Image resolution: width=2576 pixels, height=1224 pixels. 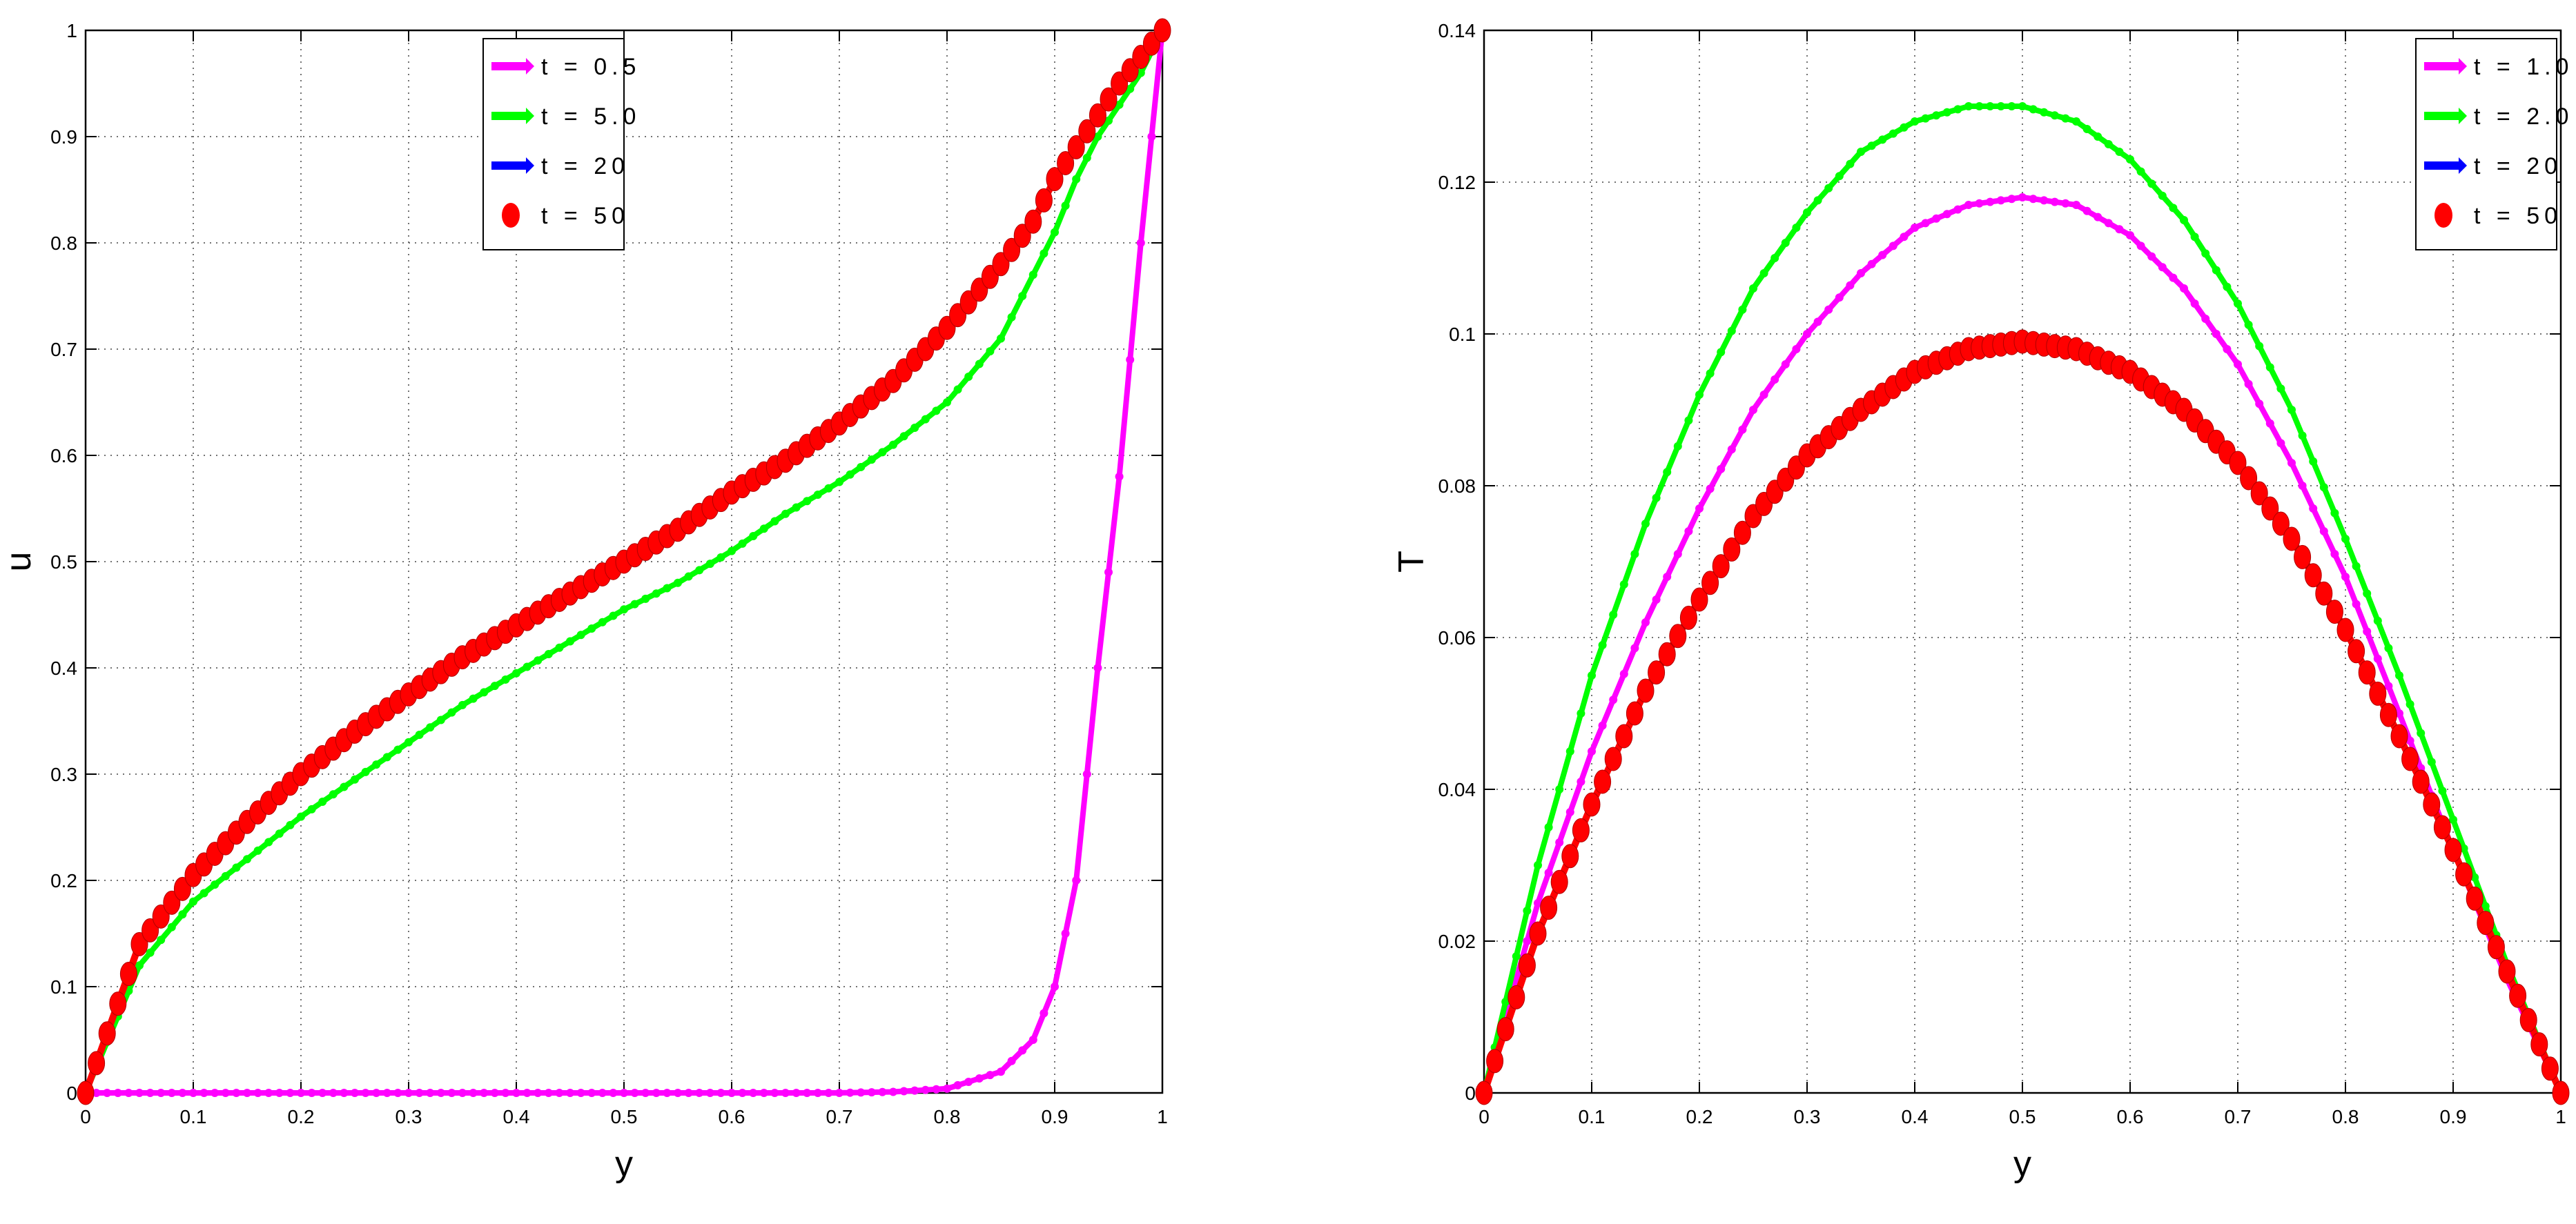 I want to click on x-tick-label: 0.5, so click(x=2023, y=1116).